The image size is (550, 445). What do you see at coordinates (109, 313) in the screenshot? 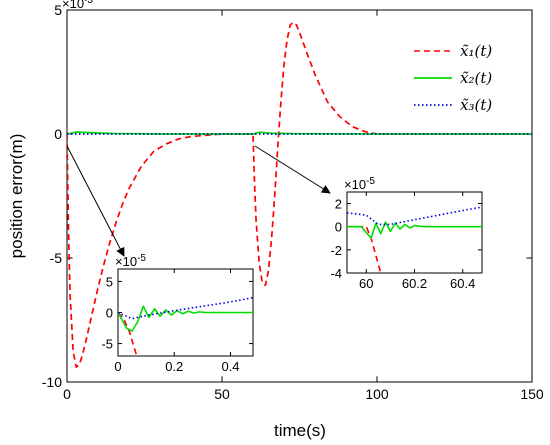
I see `inset-1-y-tick-label: 0` at bounding box center [109, 313].